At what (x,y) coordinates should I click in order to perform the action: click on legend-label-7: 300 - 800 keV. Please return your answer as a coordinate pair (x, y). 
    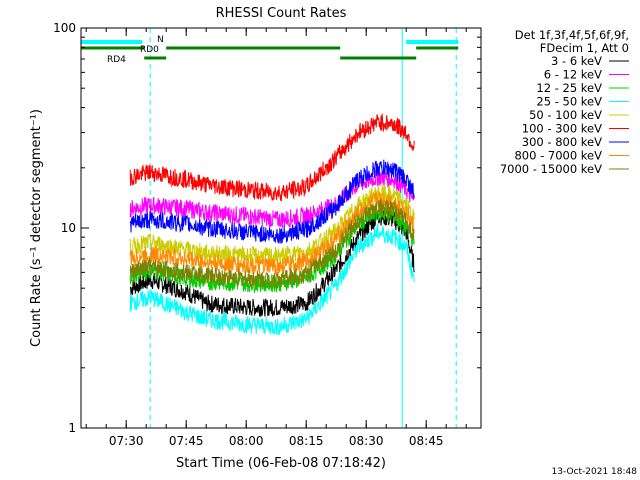
    Looking at the image, I should click on (562, 142).